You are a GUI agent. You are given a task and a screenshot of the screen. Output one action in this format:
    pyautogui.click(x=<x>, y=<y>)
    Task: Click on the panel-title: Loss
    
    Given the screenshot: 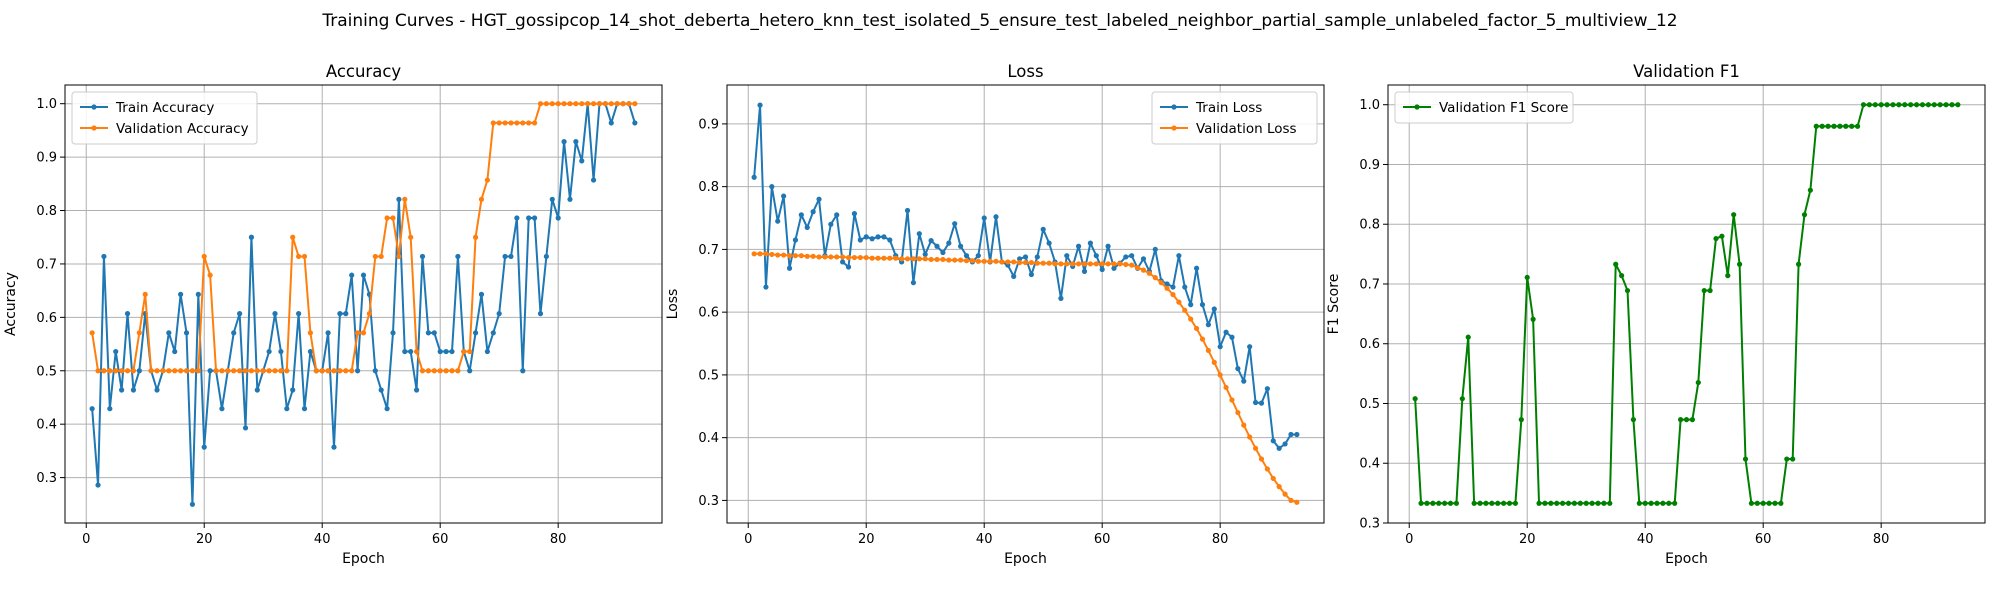 What is the action you would take?
    pyautogui.click(x=1025, y=71)
    